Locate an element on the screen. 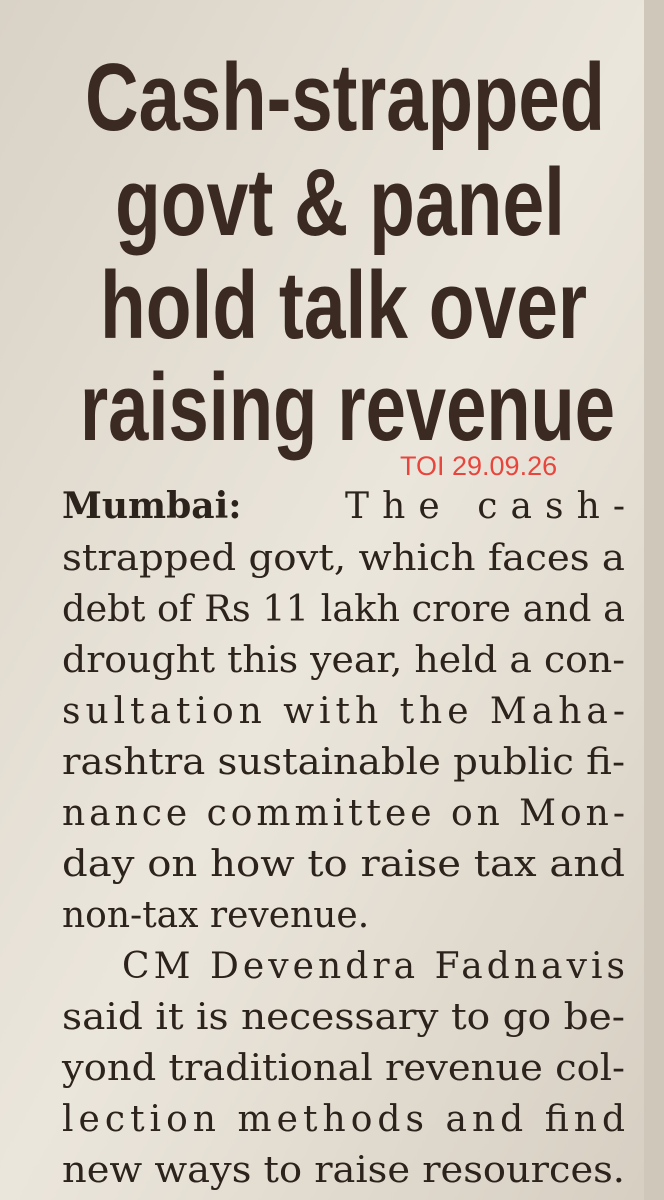 This screenshot has height=1200, width=664. body-line: yond traditional revenue col- is located at coordinates (343, 1068).